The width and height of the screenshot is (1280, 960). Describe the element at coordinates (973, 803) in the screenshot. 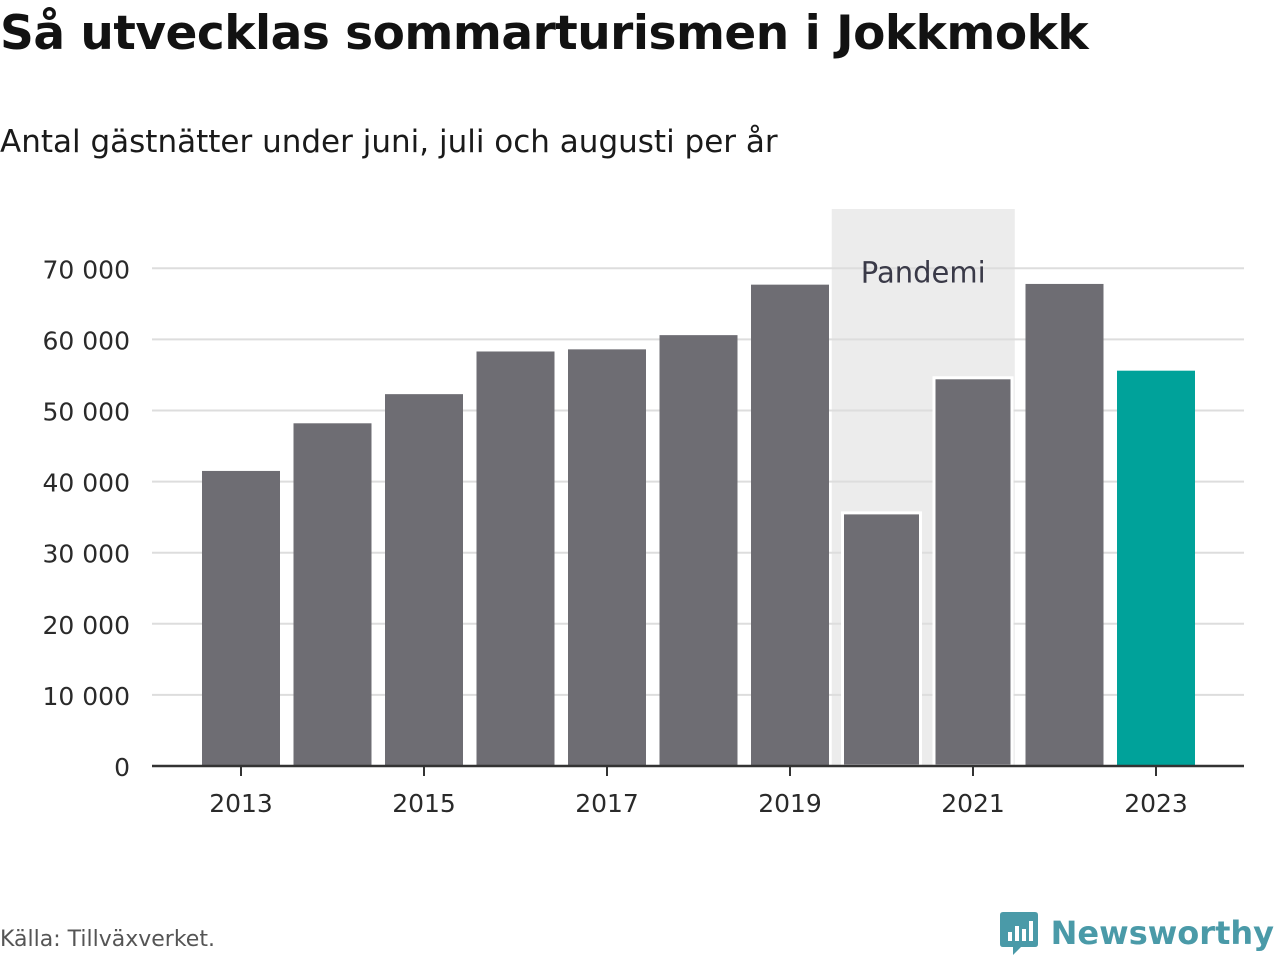

I see `x-tick-label: 2021` at that location.